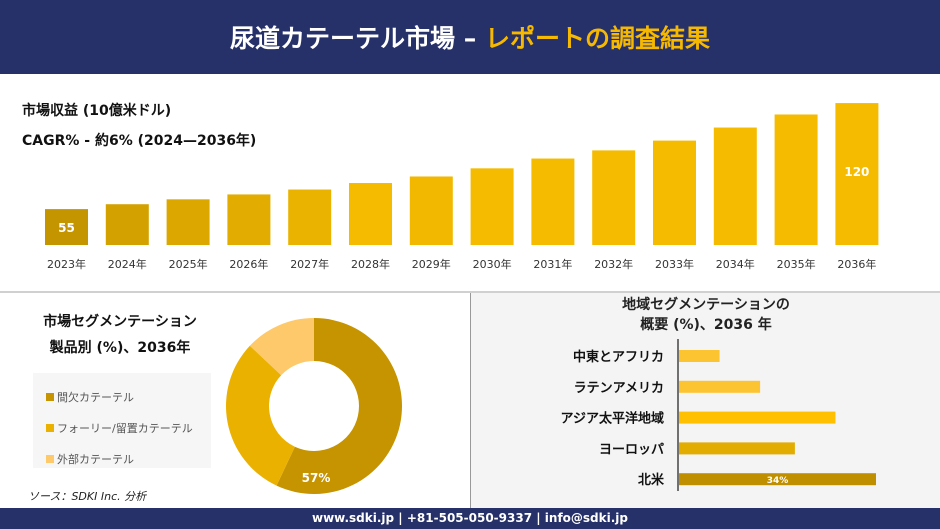  I want to click on product-legend: 間欠カテーテル フォーリー/留置カテーテル 外部カテーテル, so click(122, 420).